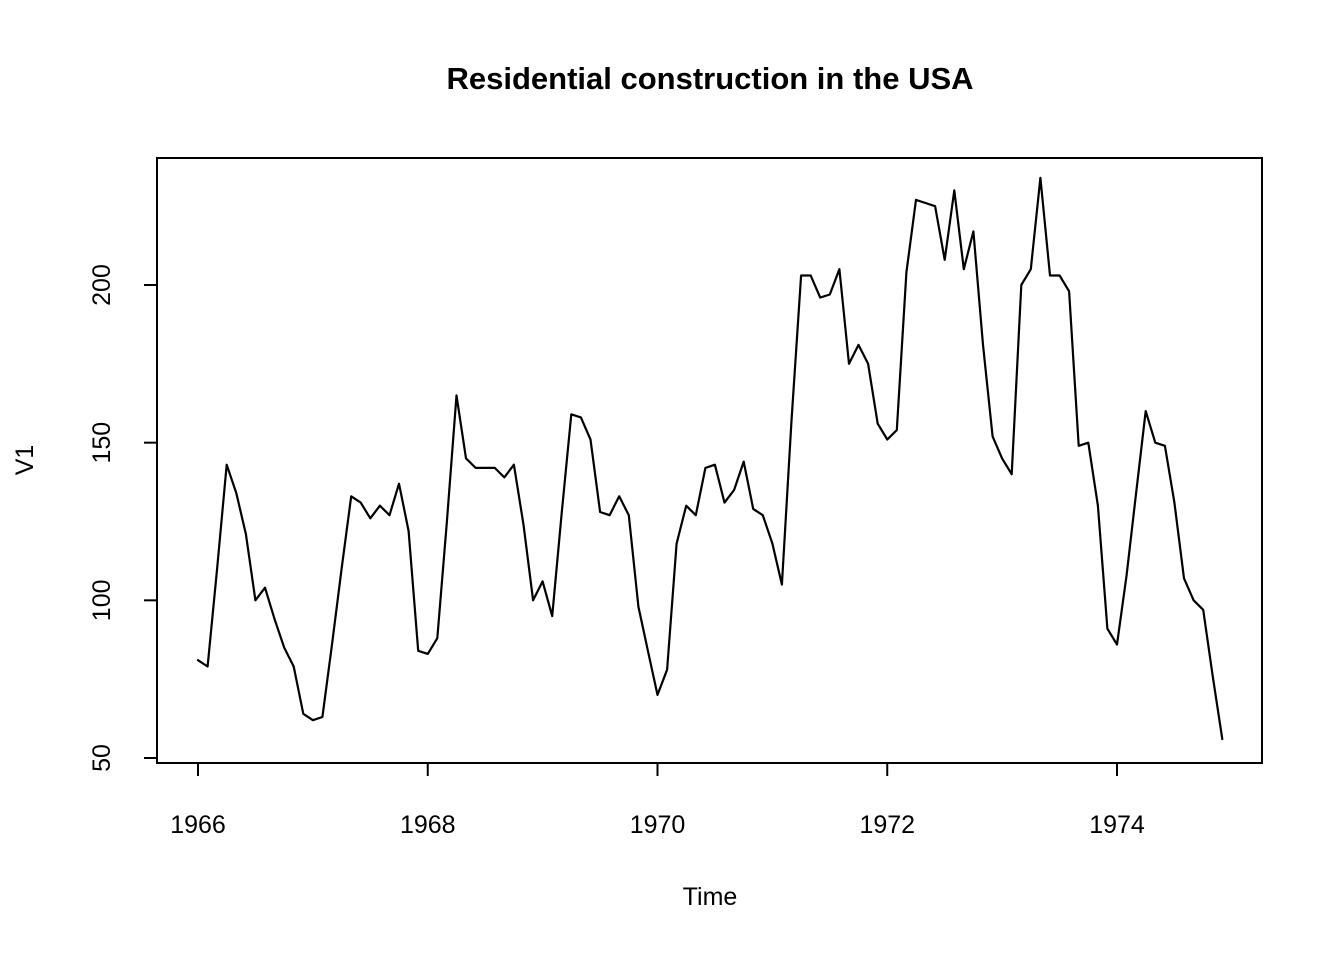 This screenshot has width=1344, height=960. I want to click on y-tick-label: 150, so click(102, 443).